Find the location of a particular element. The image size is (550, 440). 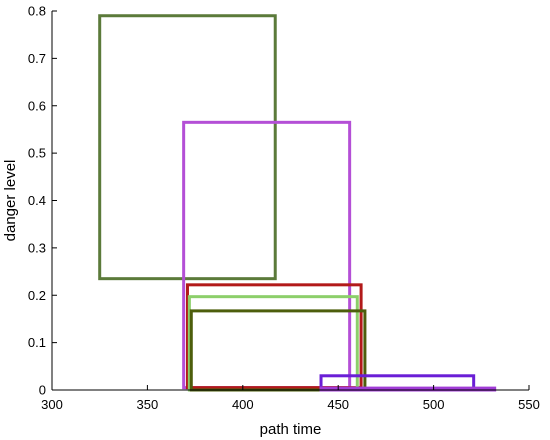

y-tick-label: 0.8 is located at coordinates (37, 11).